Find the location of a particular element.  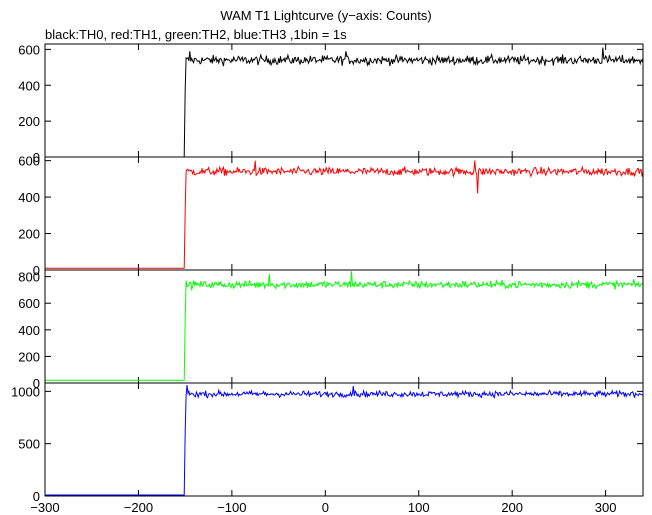

th1-ytick-label: 600 is located at coordinates (29, 161).